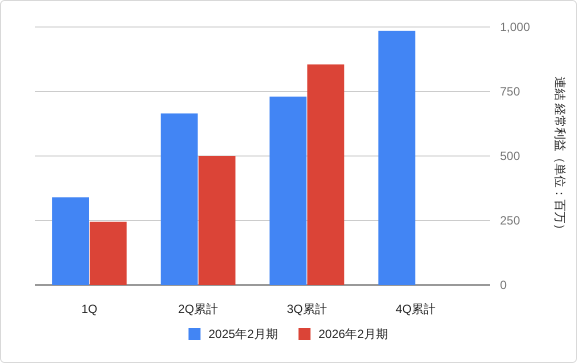  What do you see at coordinates (503, 285) in the screenshot?
I see `y-tick-label: 0` at bounding box center [503, 285].